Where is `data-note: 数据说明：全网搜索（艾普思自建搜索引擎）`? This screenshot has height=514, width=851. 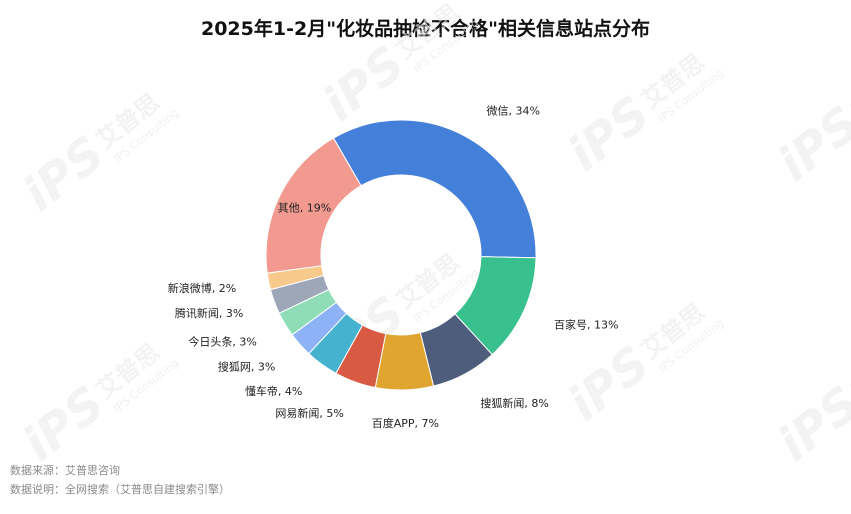
data-note: 数据说明：全网搜索（艾普思自建搜索引擎） is located at coordinates (120, 489).